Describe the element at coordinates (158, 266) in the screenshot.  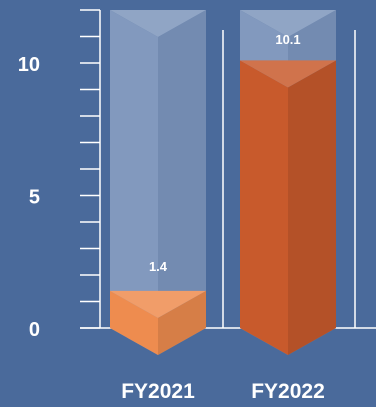
I see `data-label: 1.4` at that location.